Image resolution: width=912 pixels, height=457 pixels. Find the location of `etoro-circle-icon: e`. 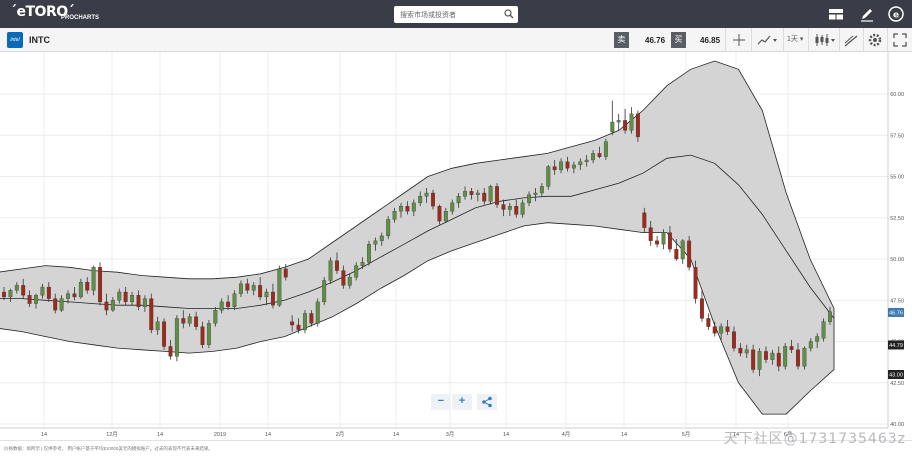

etoro-circle-icon: e is located at coordinates (896, 14).